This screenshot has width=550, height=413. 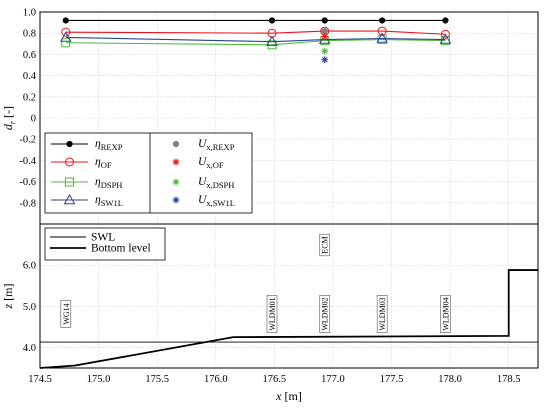 I want to click on velocity-point-u-x-of-stroke, so click(x=324, y=36).